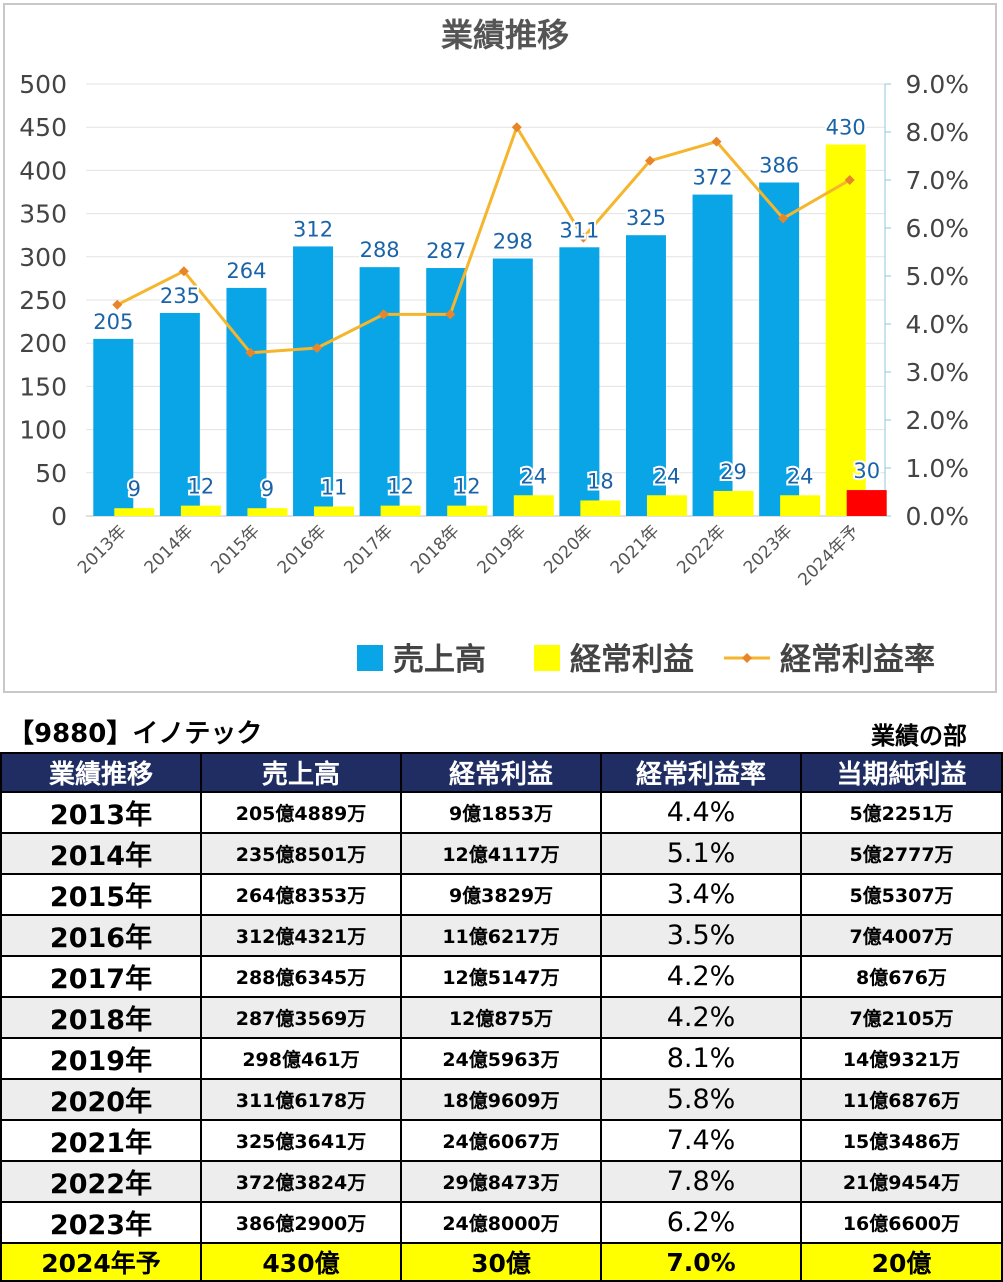 The image size is (1003, 1282). Describe the element at coordinates (43, 127) in the screenshot. I see `y-tick-label-left: 450` at that location.